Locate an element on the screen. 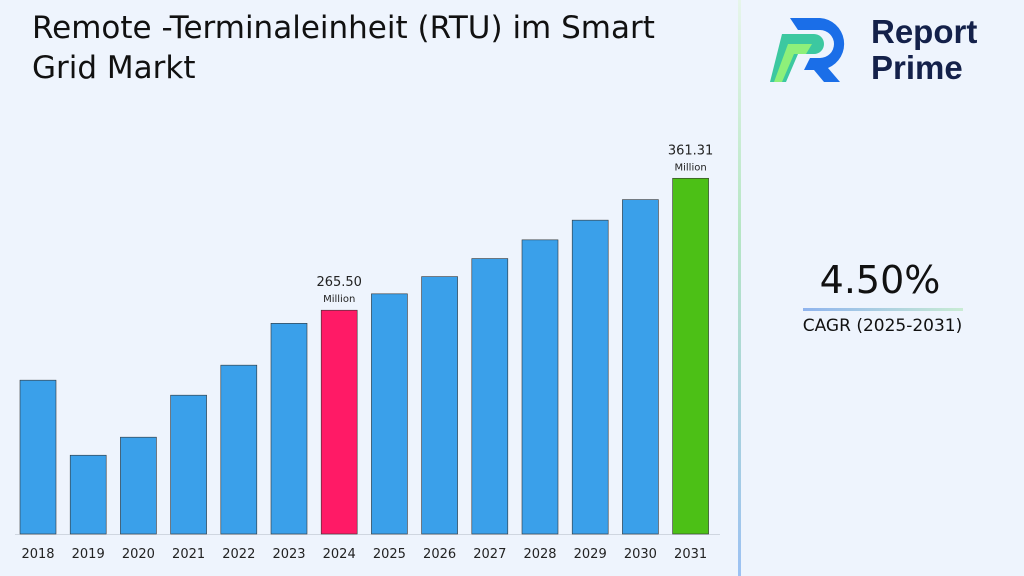  x-tick-label: 2024 is located at coordinates (339, 554).